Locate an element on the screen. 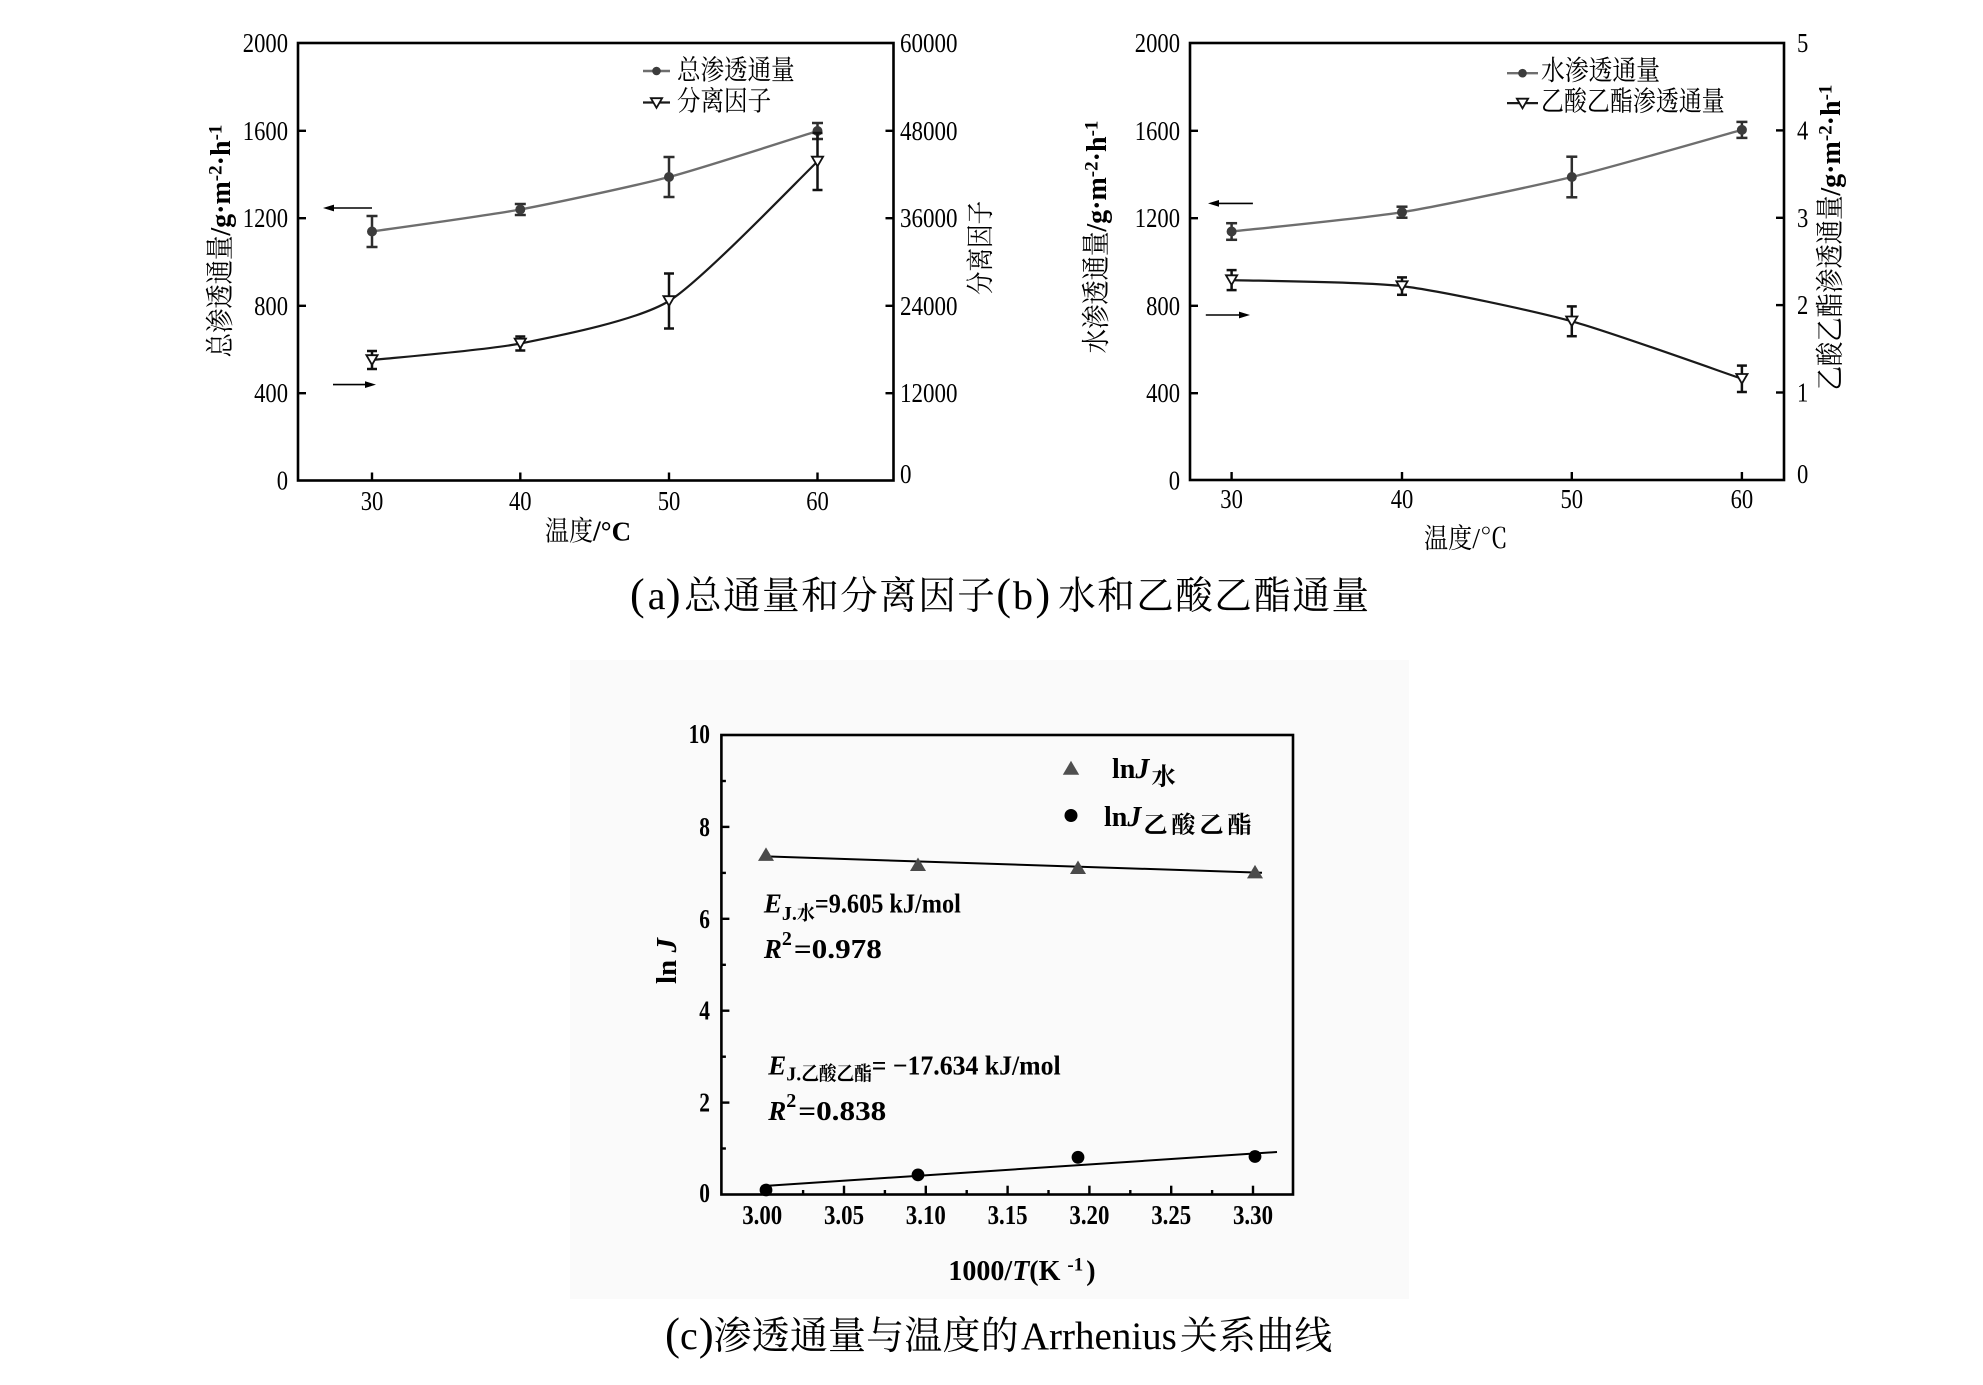 The image size is (1983, 1385). svg-text: 10 is located at coordinates (699, 734).